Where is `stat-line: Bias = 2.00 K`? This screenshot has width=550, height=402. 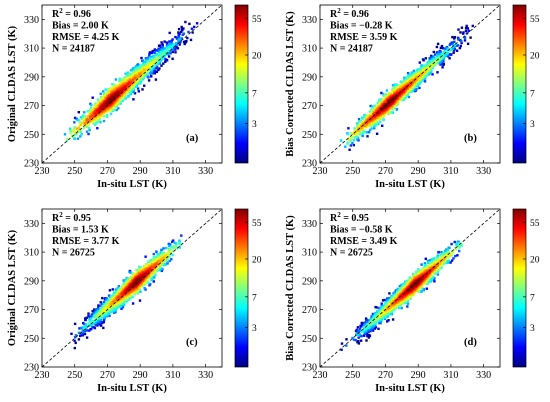
stat-line: Bias = 2.00 K is located at coordinates (80, 26).